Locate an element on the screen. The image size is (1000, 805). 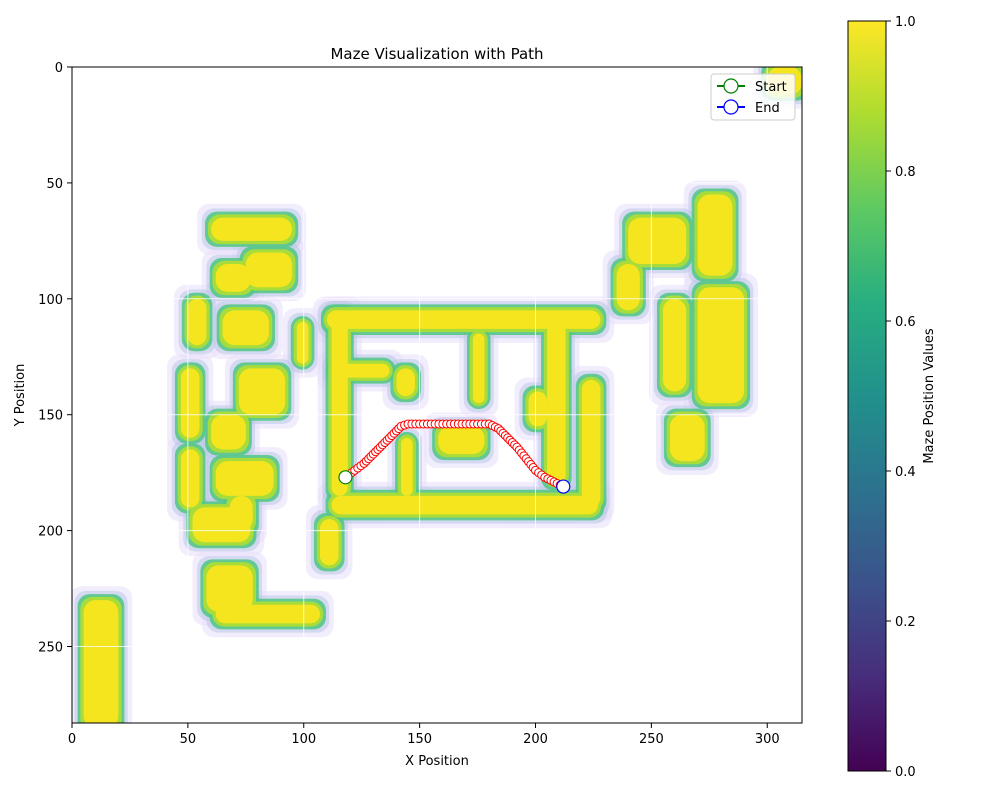
end-marker is located at coordinates (563, 486).